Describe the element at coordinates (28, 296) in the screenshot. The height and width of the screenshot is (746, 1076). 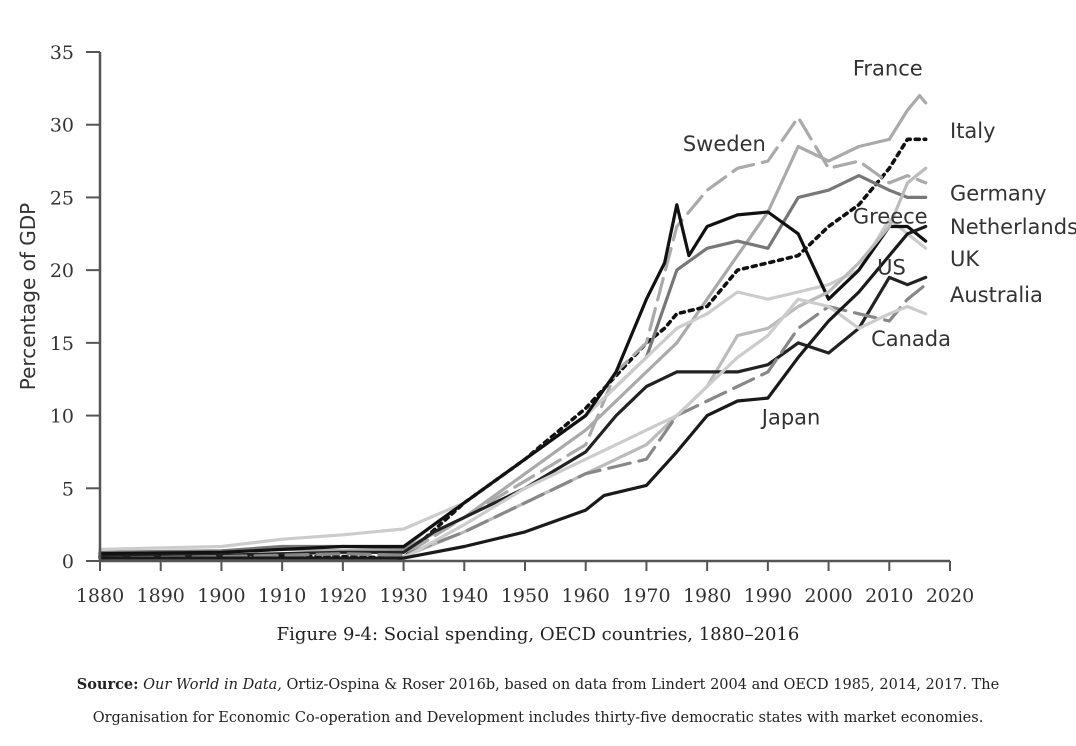
I see `y-axis-title: Percentage of GDP` at that location.